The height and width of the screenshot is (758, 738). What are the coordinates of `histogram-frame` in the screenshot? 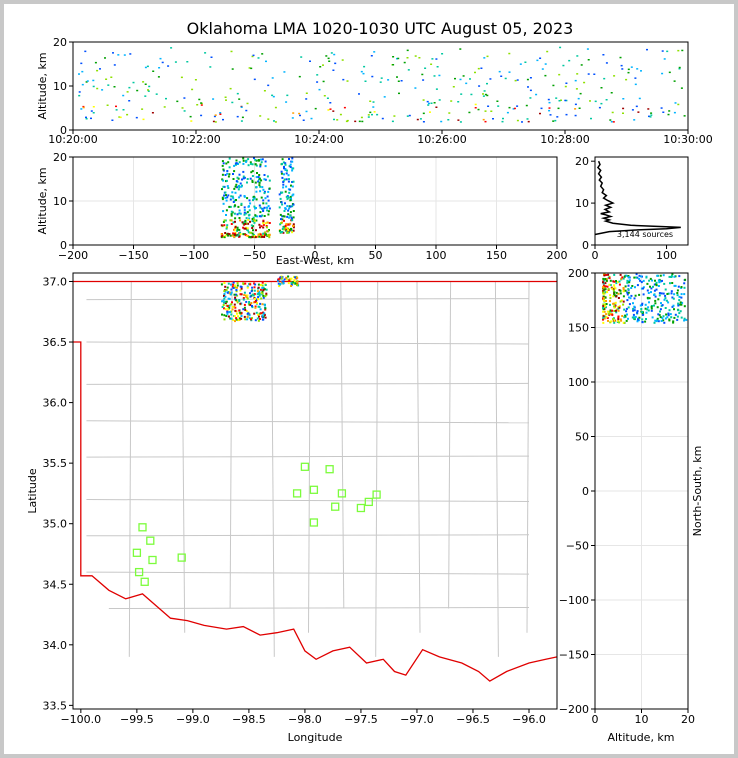 It's located at (641, 201).